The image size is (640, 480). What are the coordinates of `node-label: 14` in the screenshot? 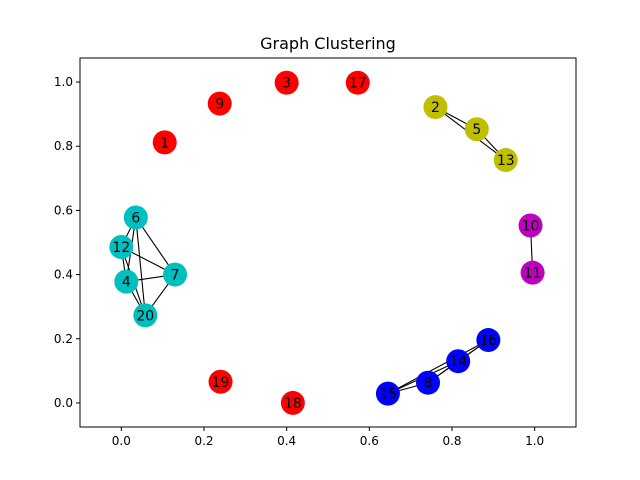 It's located at (458, 362).